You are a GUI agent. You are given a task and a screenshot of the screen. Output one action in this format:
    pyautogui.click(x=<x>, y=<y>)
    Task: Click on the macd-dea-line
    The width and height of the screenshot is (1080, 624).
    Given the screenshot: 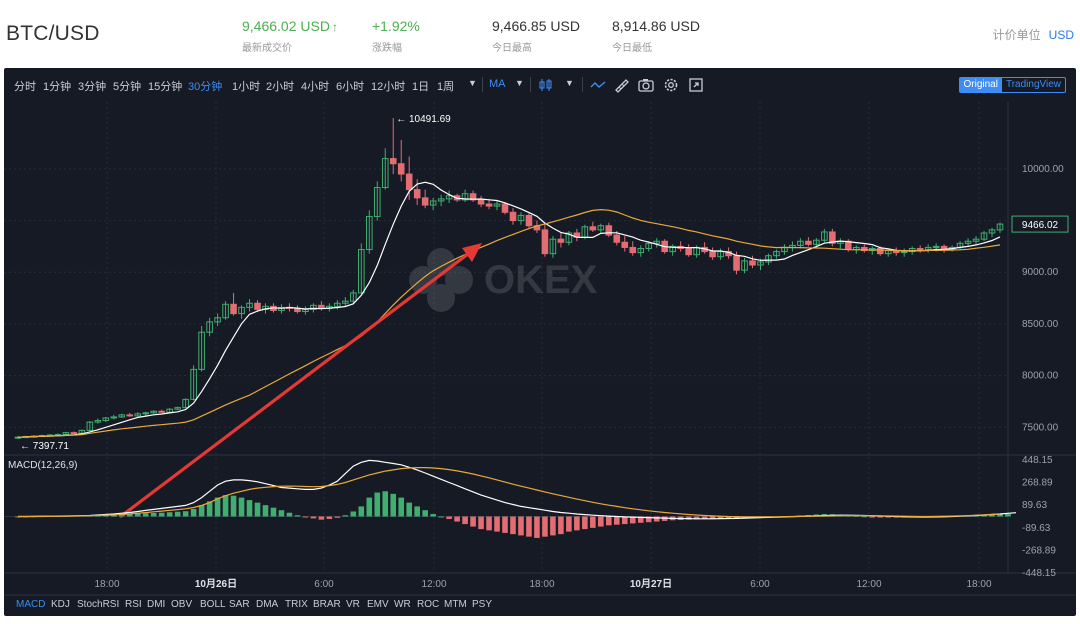 What is the action you would take?
    pyautogui.click(x=509, y=492)
    